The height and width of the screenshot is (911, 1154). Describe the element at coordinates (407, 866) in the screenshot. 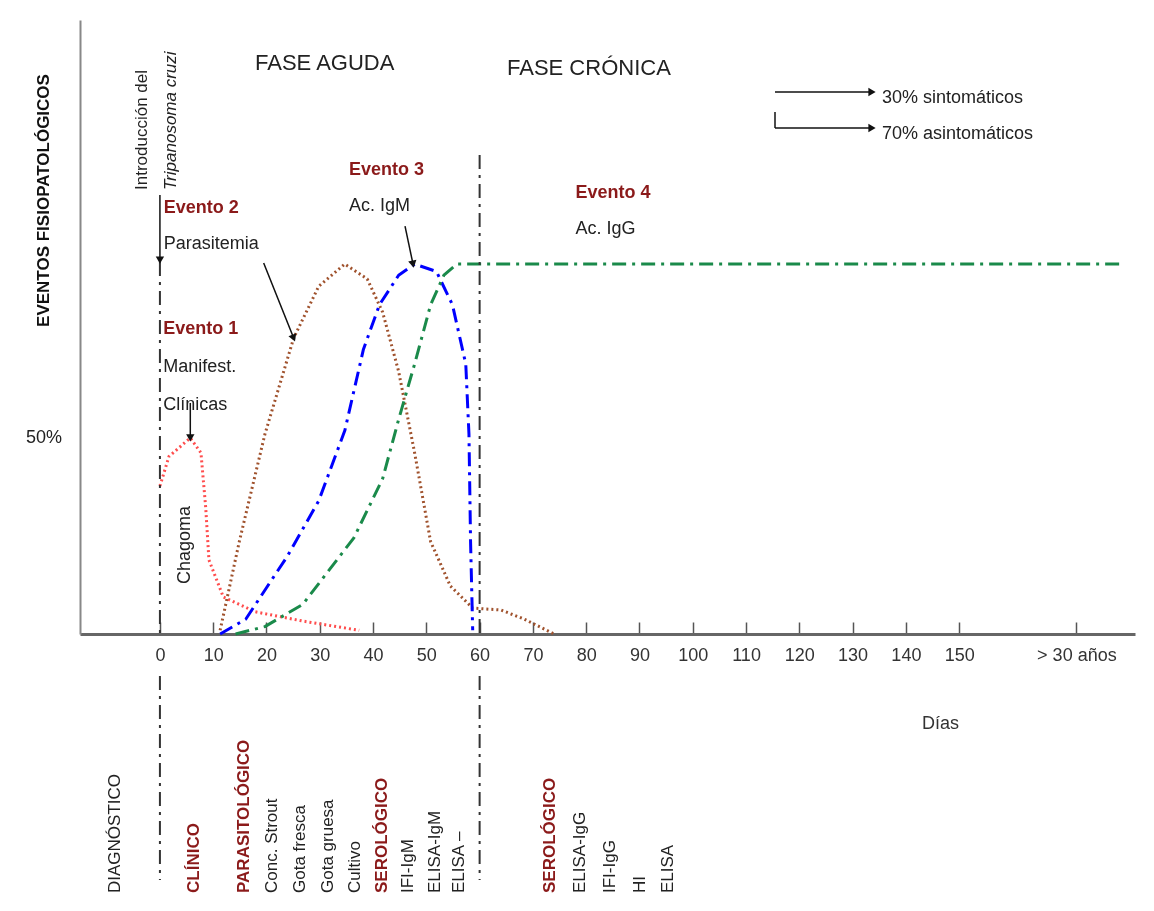

I see `text: IFI-IgM` at that location.